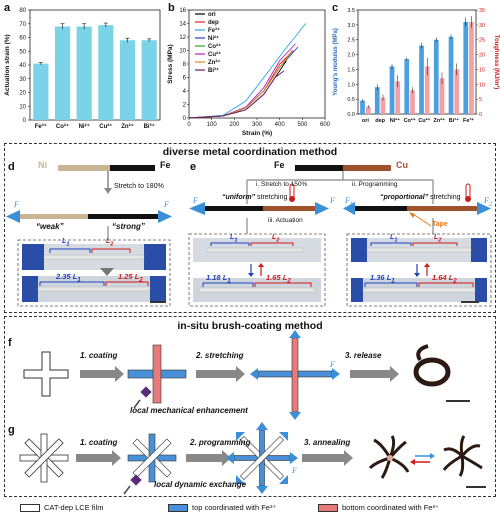  What do you see at coordinates (16, 204) in the screenshot?
I see `force-label-left: F` at bounding box center [16, 204].